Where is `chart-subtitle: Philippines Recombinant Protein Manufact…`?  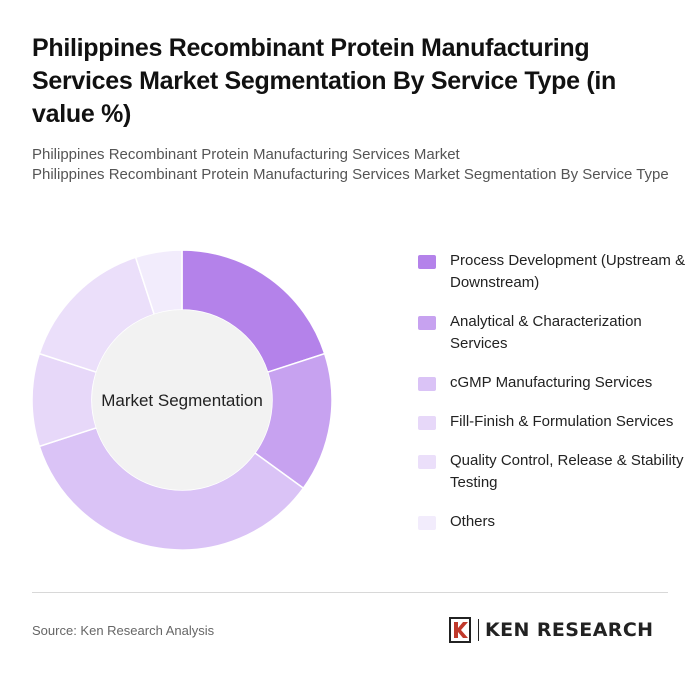
chart-subtitle: Philippines Recombinant Protein Manufact… is located at coordinates (352, 165).